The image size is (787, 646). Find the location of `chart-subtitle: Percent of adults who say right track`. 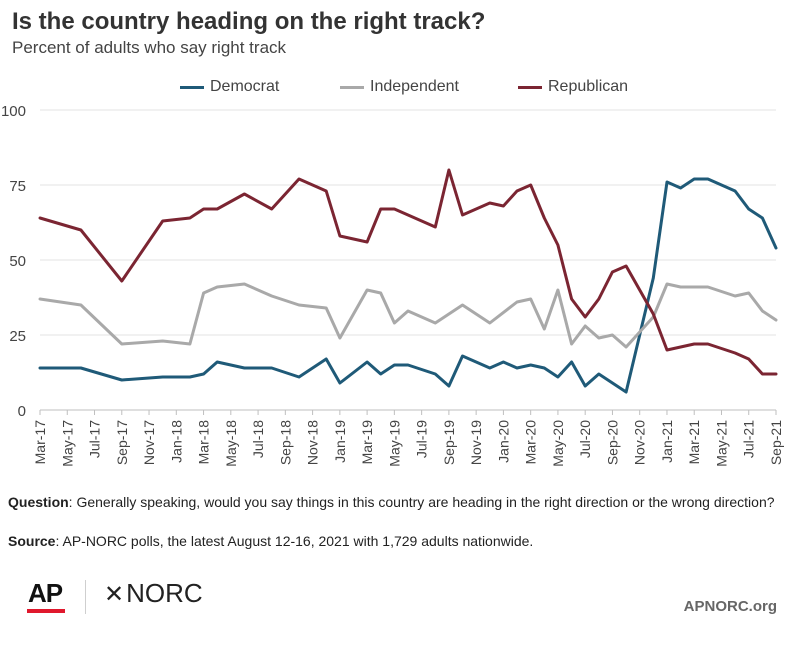

chart-subtitle: Percent of adults who say right track is located at coordinates (149, 47).